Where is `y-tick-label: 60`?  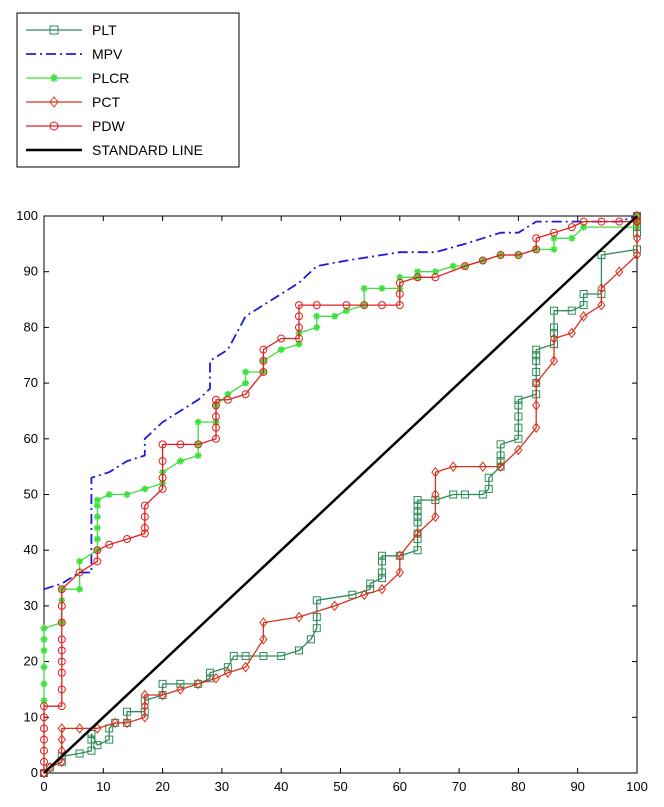
y-tick-label: 60 is located at coordinates (31, 438).